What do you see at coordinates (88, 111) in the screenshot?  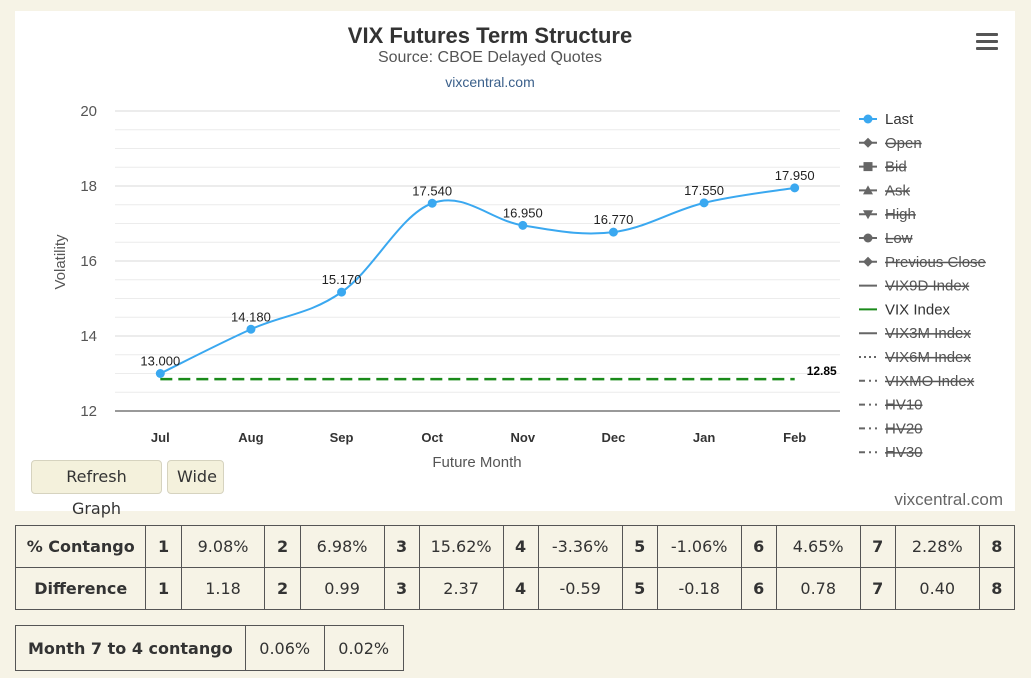 I see `y-tick-label: 20` at bounding box center [88, 111].